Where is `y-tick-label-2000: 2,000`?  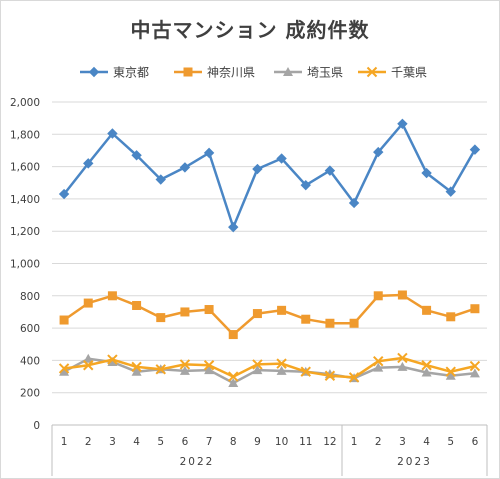
y-tick-label-2000: 2,000 is located at coordinates (25, 103).